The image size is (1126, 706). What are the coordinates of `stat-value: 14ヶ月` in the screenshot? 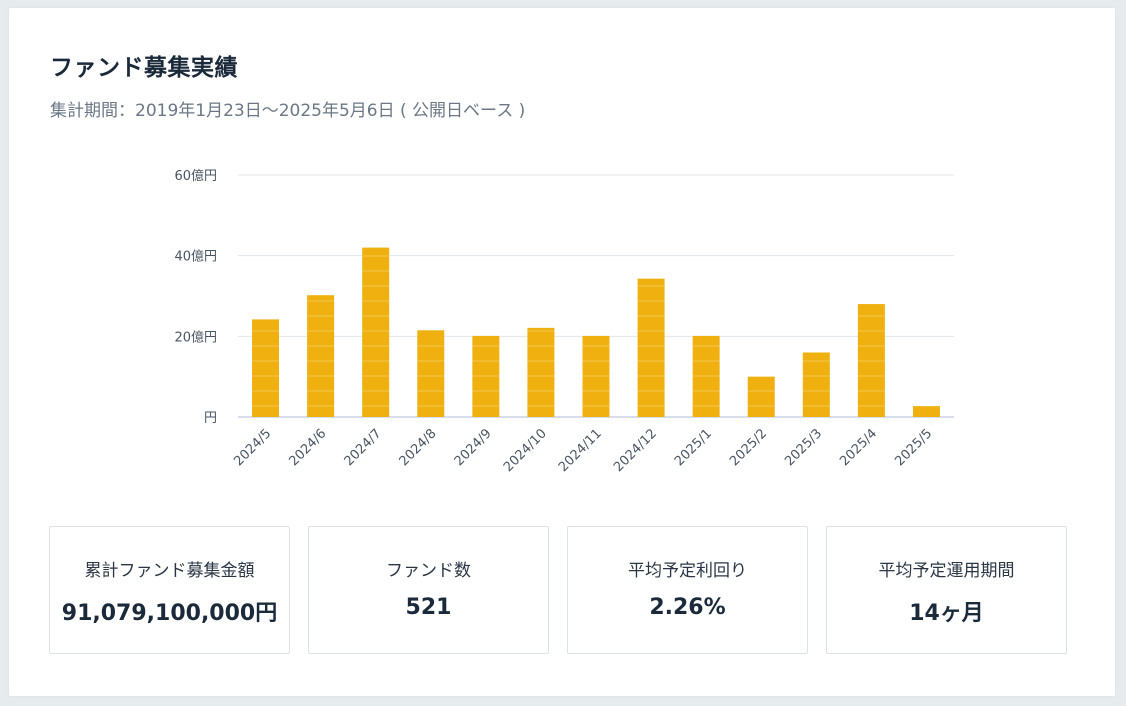 It's located at (946, 613).